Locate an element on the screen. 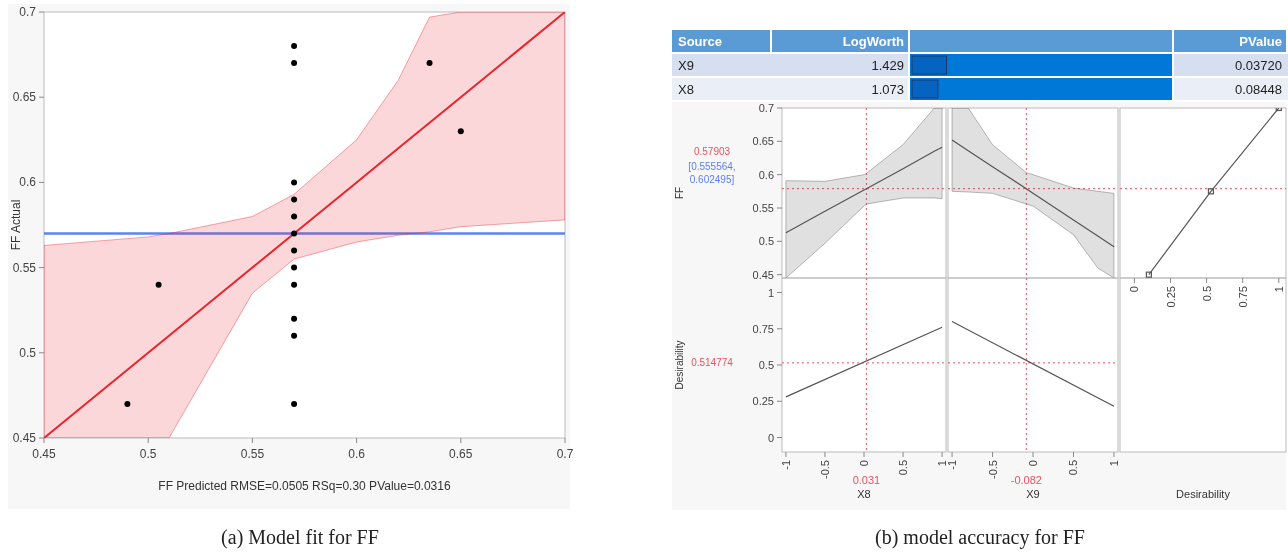  data-label: 1.429 is located at coordinates (887, 65).